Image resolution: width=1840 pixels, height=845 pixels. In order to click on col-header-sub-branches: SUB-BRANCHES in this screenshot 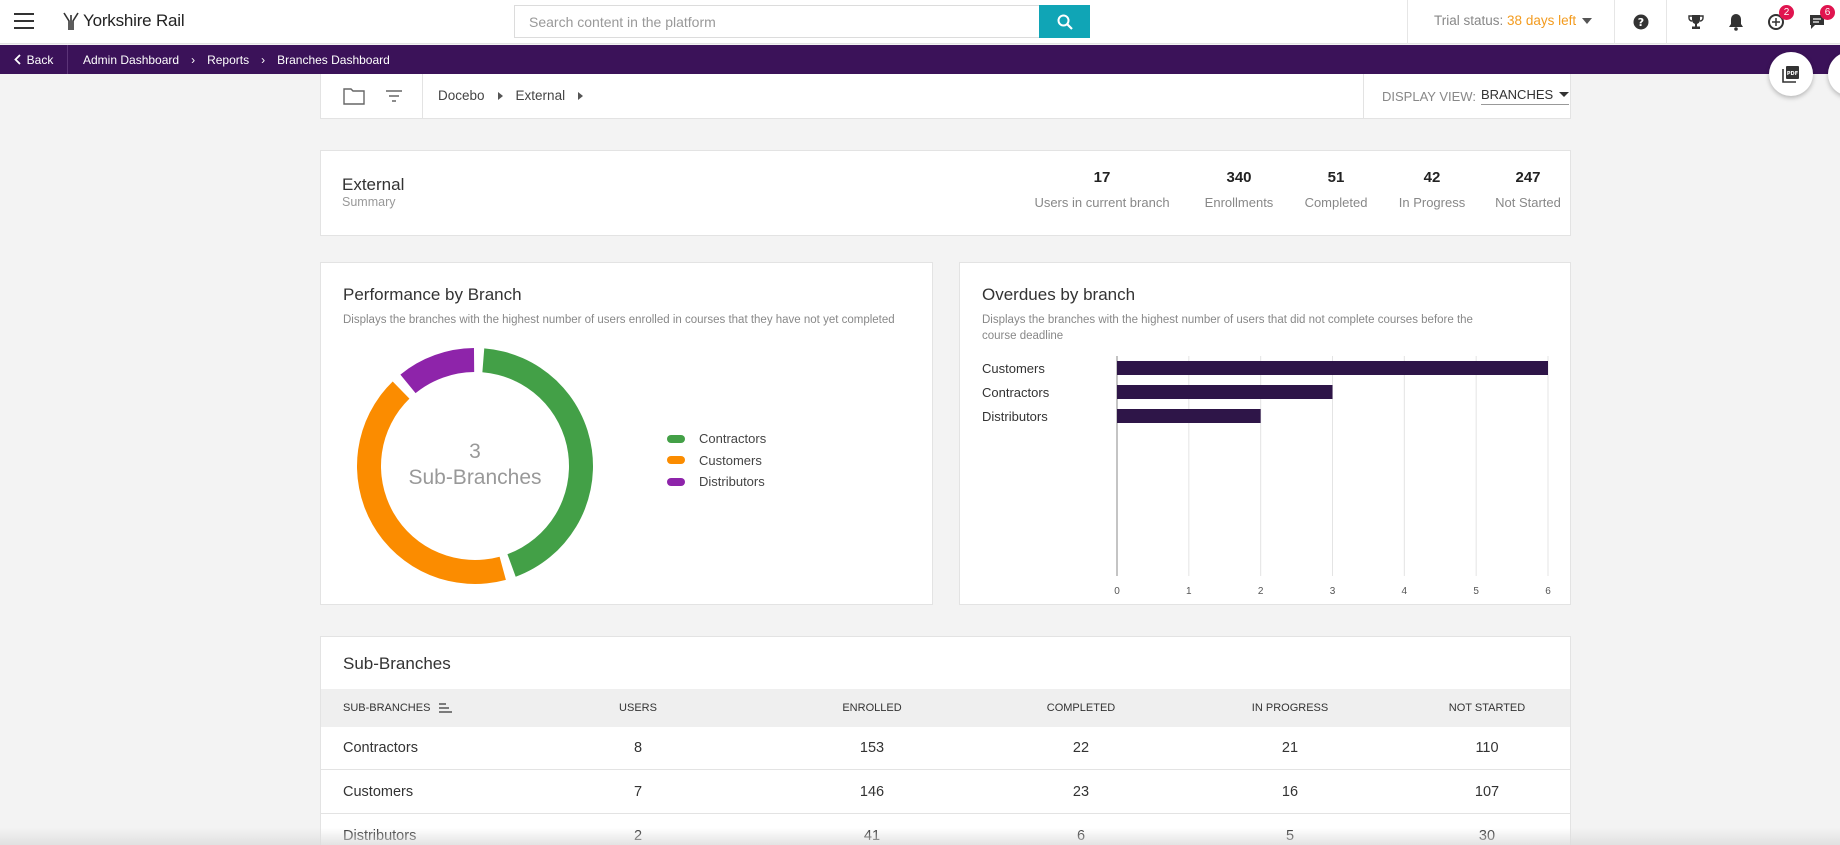, I will do `click(398, 708)`.